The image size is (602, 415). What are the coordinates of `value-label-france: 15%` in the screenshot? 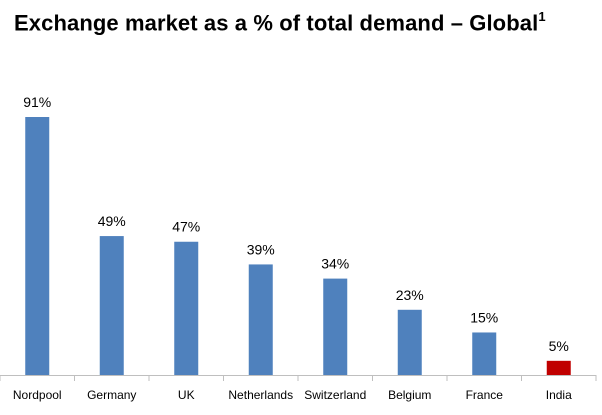 It's located at (484, 317).